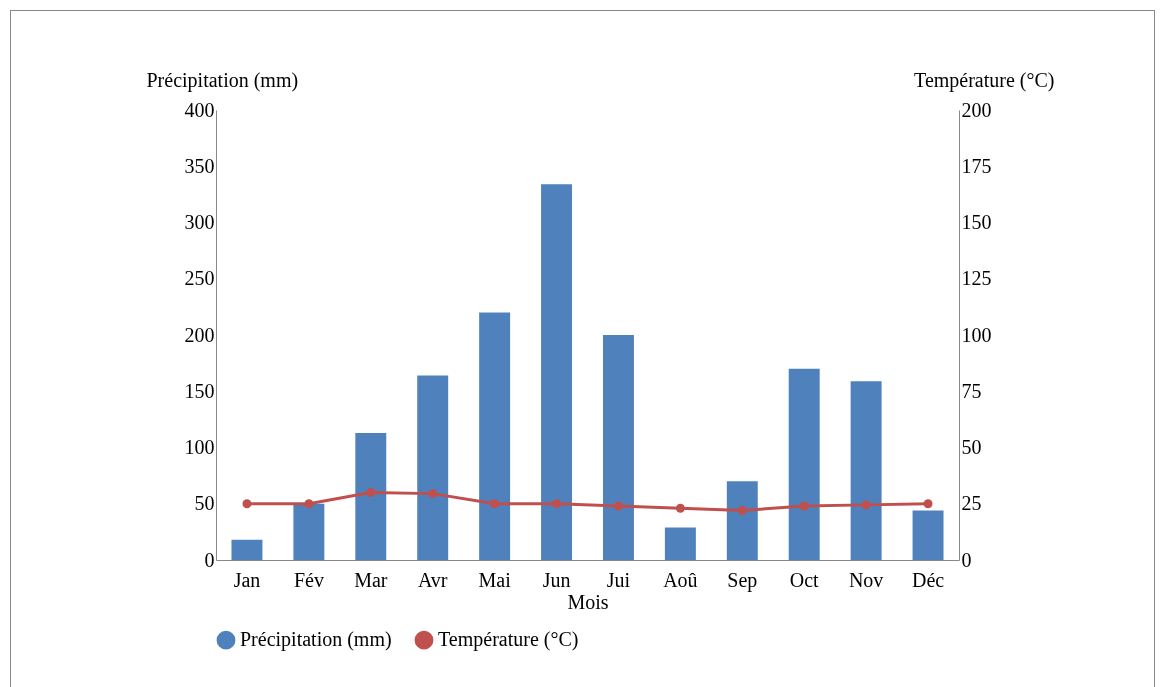 The image size is (1163, 687). I want to click on y2-tick-label: 200, so click(976, 109).